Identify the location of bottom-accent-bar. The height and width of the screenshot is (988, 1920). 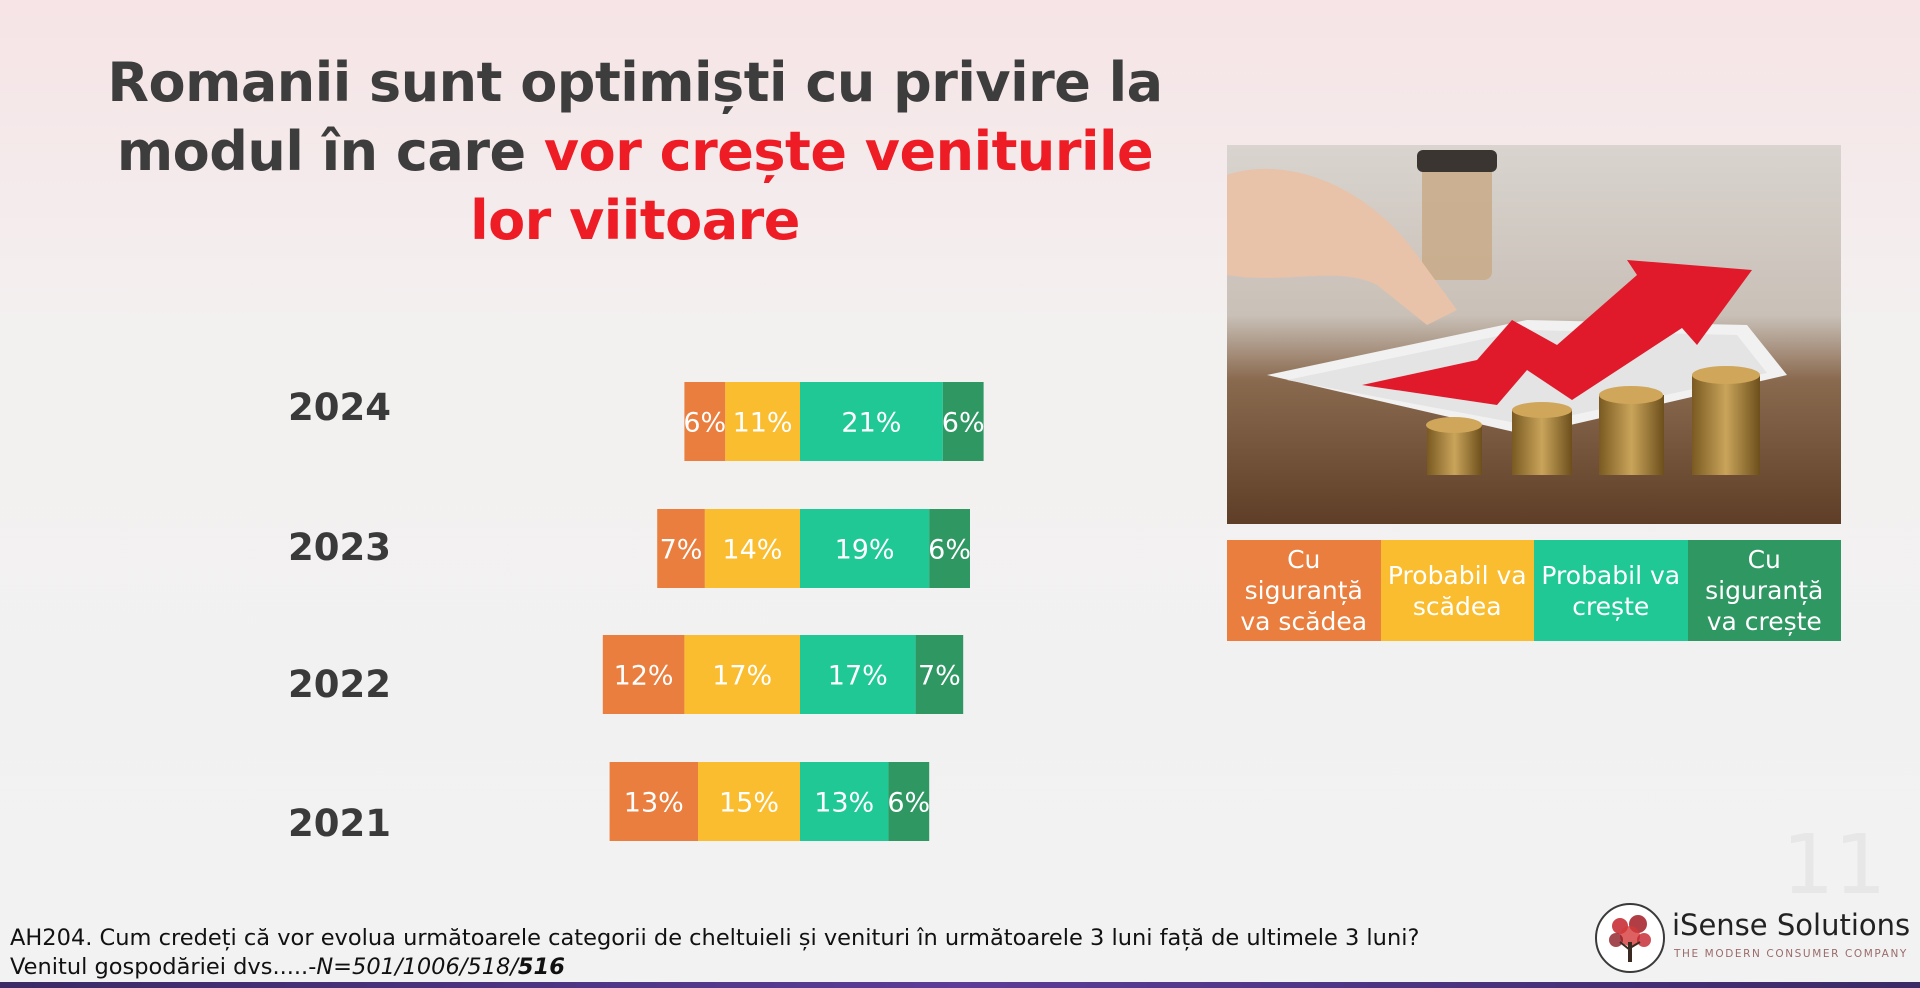
(960, 985).